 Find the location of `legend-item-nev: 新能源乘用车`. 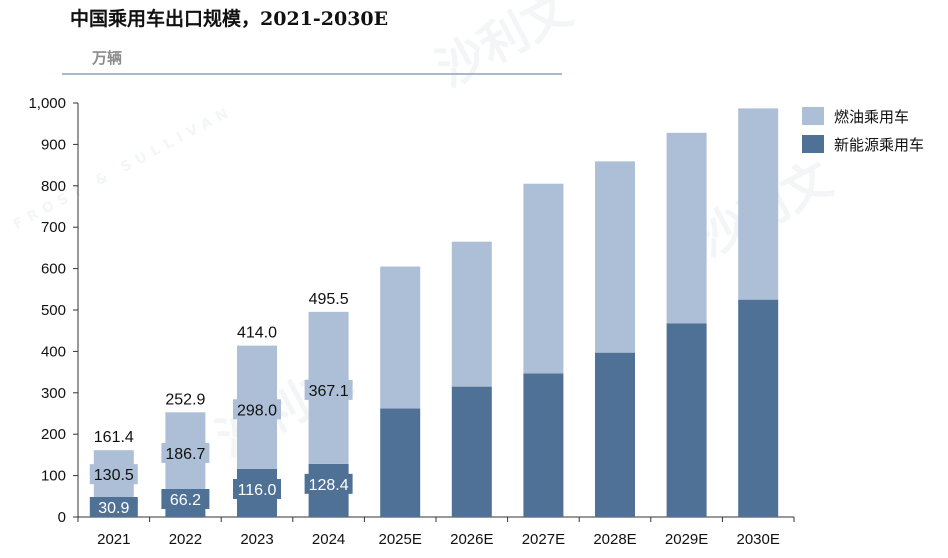

legend-item-nev: 新能源乘用车 is located at coordinates (863, 144).